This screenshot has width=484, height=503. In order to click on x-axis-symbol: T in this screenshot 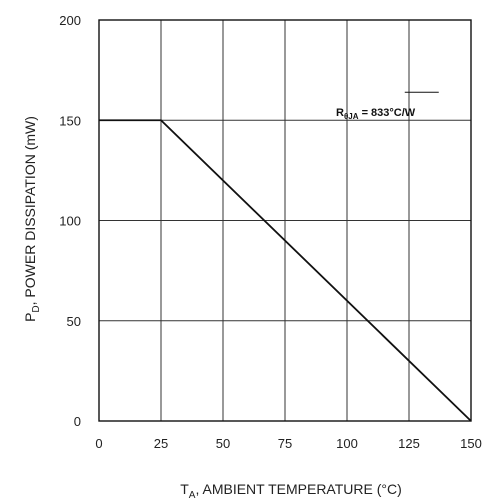, I will do `click(184, 489)`.